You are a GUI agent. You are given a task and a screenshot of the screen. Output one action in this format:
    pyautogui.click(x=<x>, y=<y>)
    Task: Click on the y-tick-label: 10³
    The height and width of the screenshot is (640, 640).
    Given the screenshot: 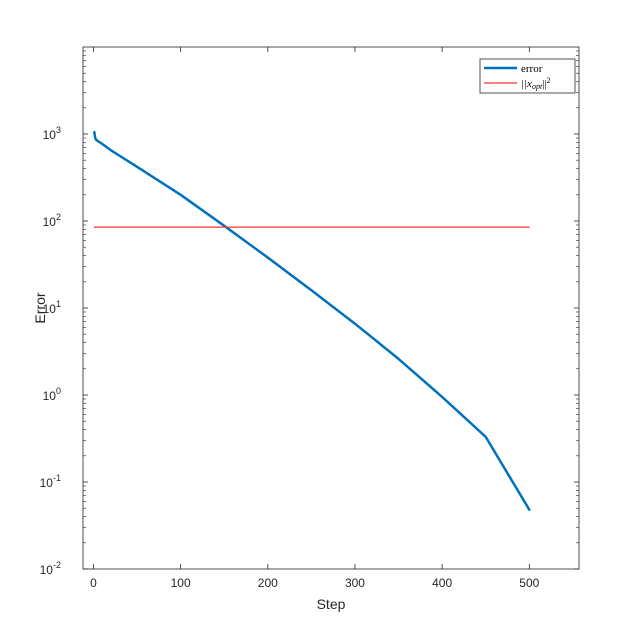 What is the action you would take?
    pyautogui.click(x=52, y=133)
    